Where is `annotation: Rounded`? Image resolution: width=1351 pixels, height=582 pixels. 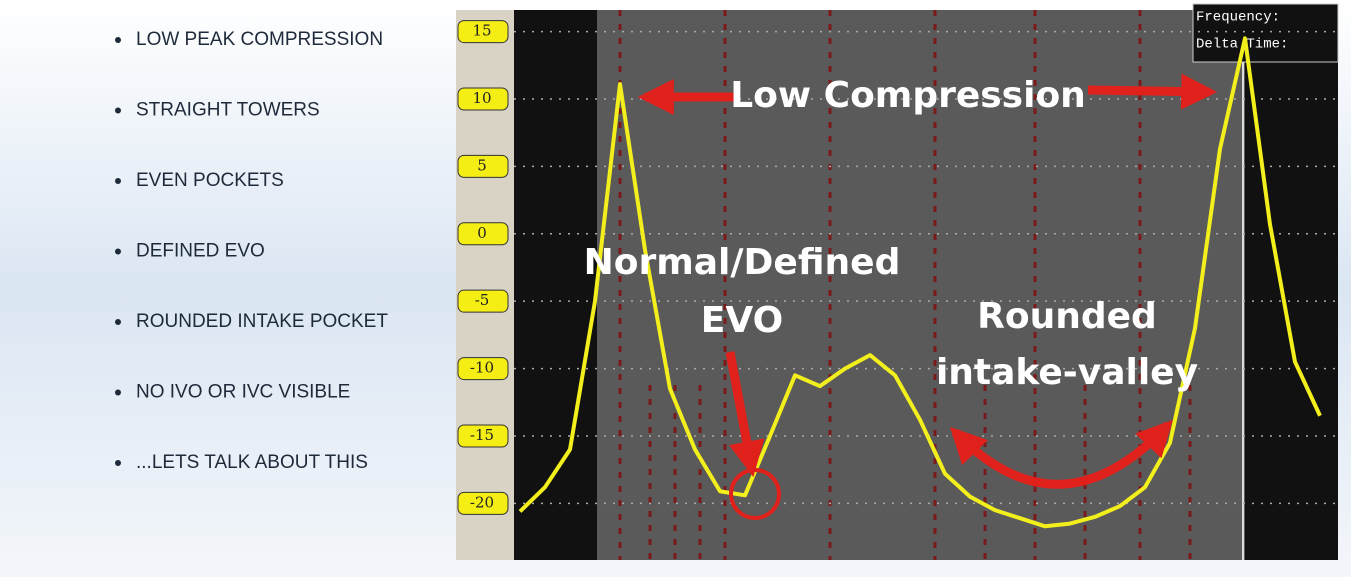
annotation: Rounded is located at coordinates (1067, 316).